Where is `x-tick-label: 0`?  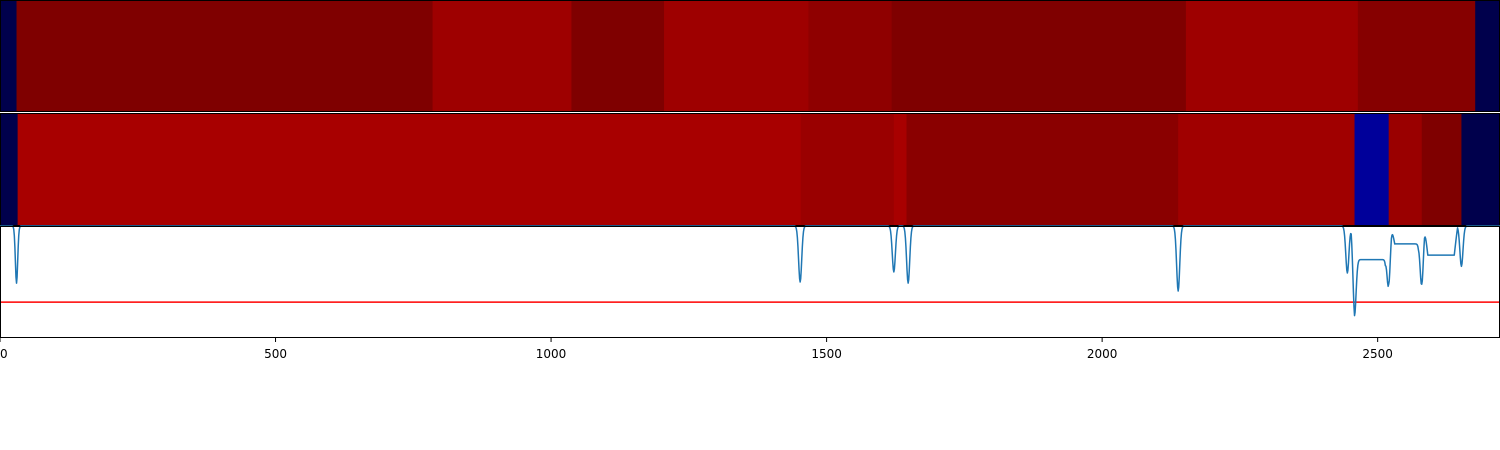
x-tick-label: 0 is located at coordinates (4, 354).